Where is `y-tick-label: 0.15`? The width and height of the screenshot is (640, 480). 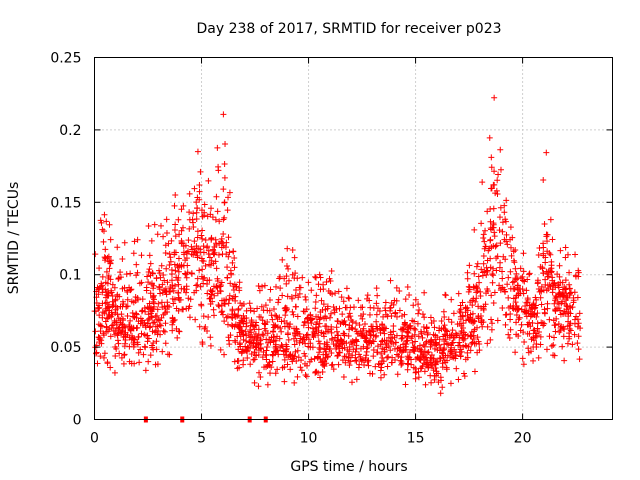
y-tick-label: 0.15 is located at coordinates (65, 203).